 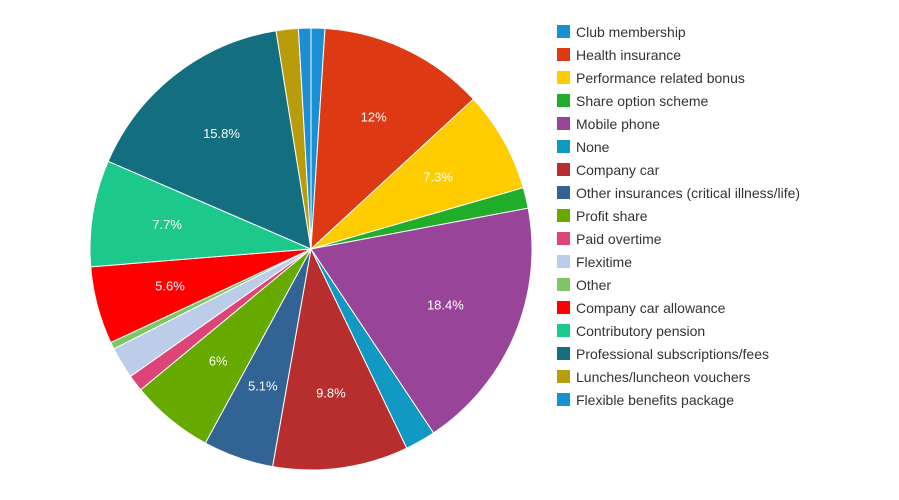 What do you see at coordinates (374, 116) in the screenshot?
I see `slice-label-health-insurance: 12%` at bounding box center [374, 116].